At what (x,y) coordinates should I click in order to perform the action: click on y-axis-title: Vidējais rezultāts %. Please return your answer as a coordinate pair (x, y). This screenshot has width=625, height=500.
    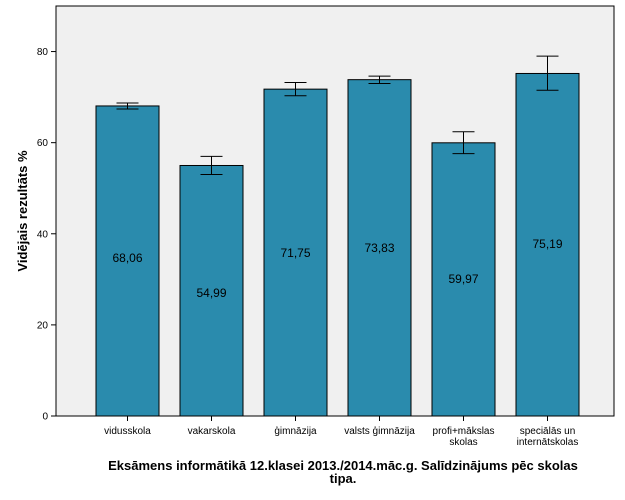
    Looking at the image, I should click on (22, 211).